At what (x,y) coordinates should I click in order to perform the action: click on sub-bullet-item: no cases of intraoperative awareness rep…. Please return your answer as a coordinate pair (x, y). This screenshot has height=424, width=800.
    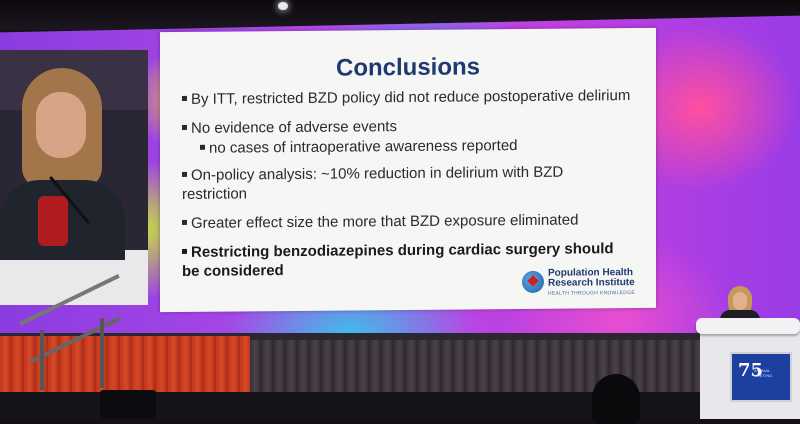
    Looking at the image, I should click on (407, 146).